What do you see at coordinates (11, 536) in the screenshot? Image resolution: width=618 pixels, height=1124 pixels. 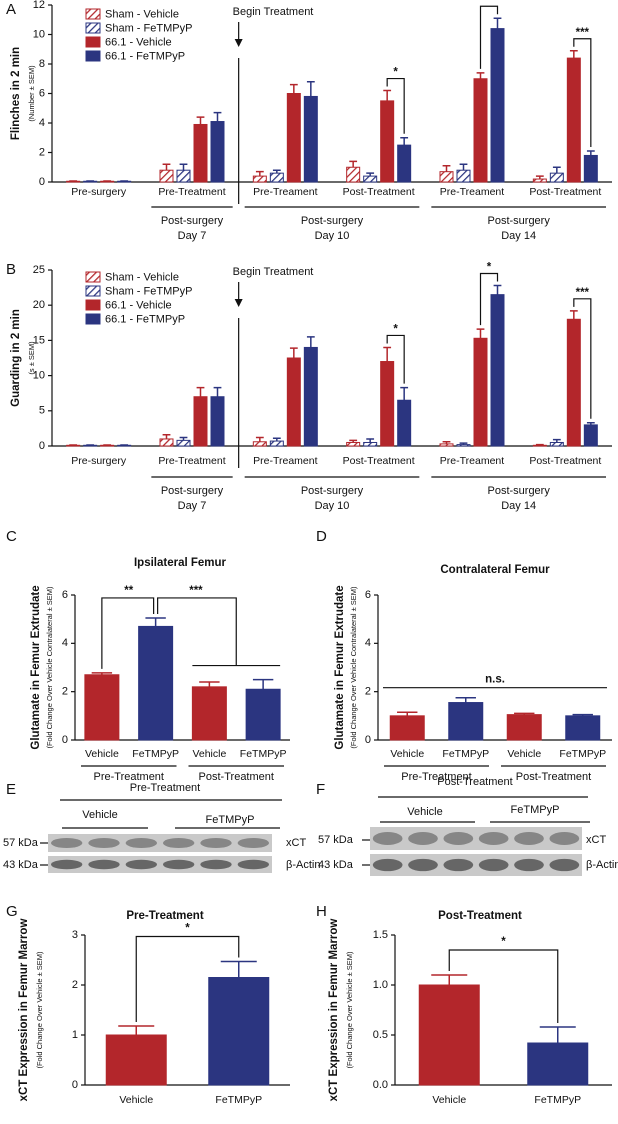 I see `panel-letter: C` at bounding box center [11, 536].